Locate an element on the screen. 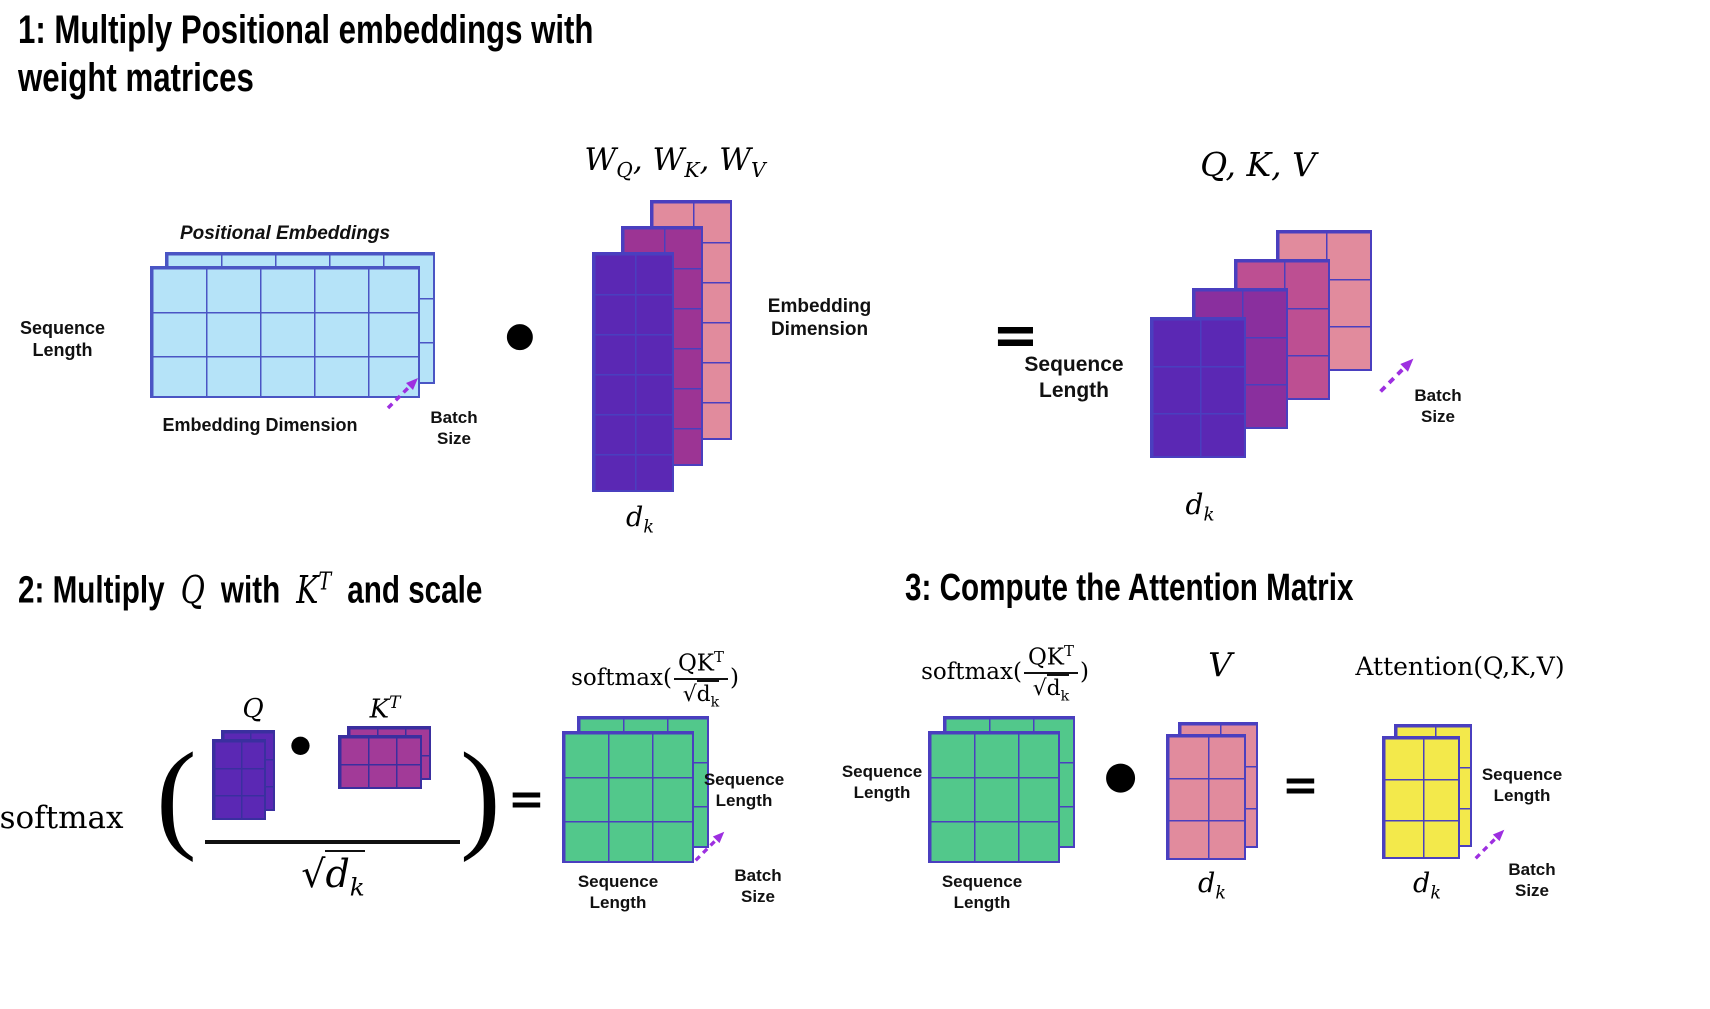 The image size is (1710, 1009). attention-dk-label: dk is located at coordinates (1427, 886).